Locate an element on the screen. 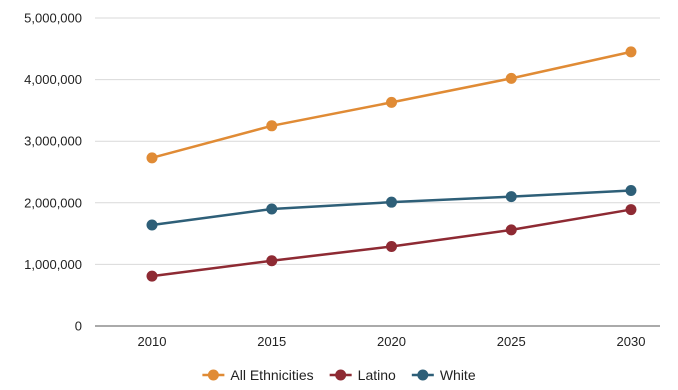 The width and height of the screenshot is (678, 390). x-tick-label: 2030 is located at coordinates (631, 341).